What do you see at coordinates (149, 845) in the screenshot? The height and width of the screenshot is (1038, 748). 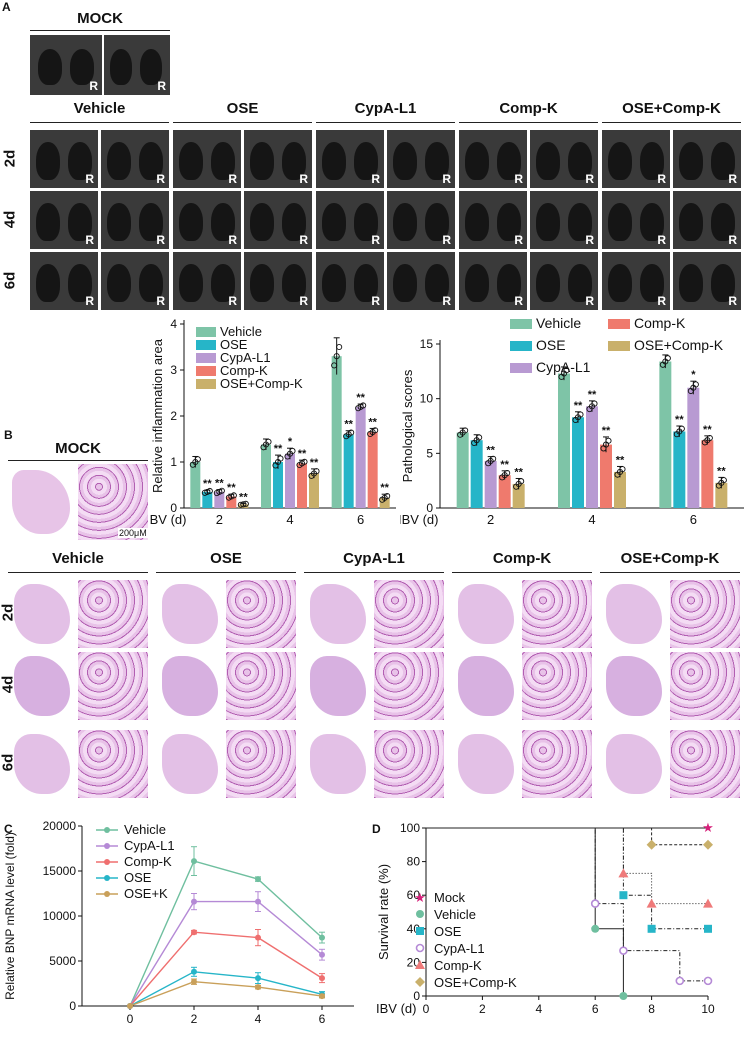 I see `legend-label: CypA-L1` at bounding box center [149, 845].